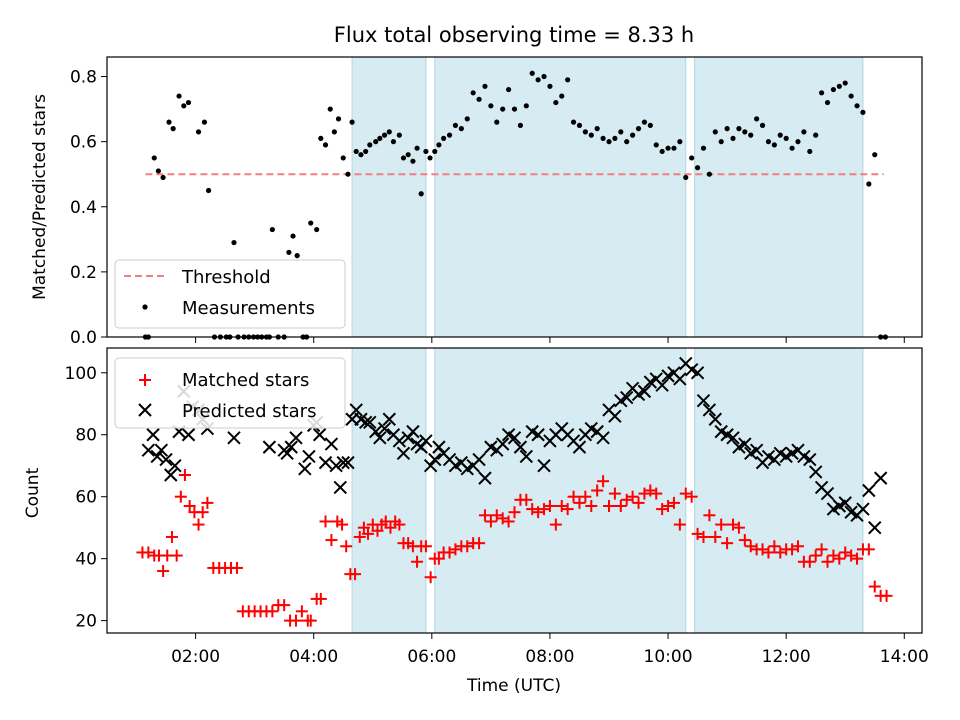  I want to click on y-tick-label: 60, so click(86, 498).